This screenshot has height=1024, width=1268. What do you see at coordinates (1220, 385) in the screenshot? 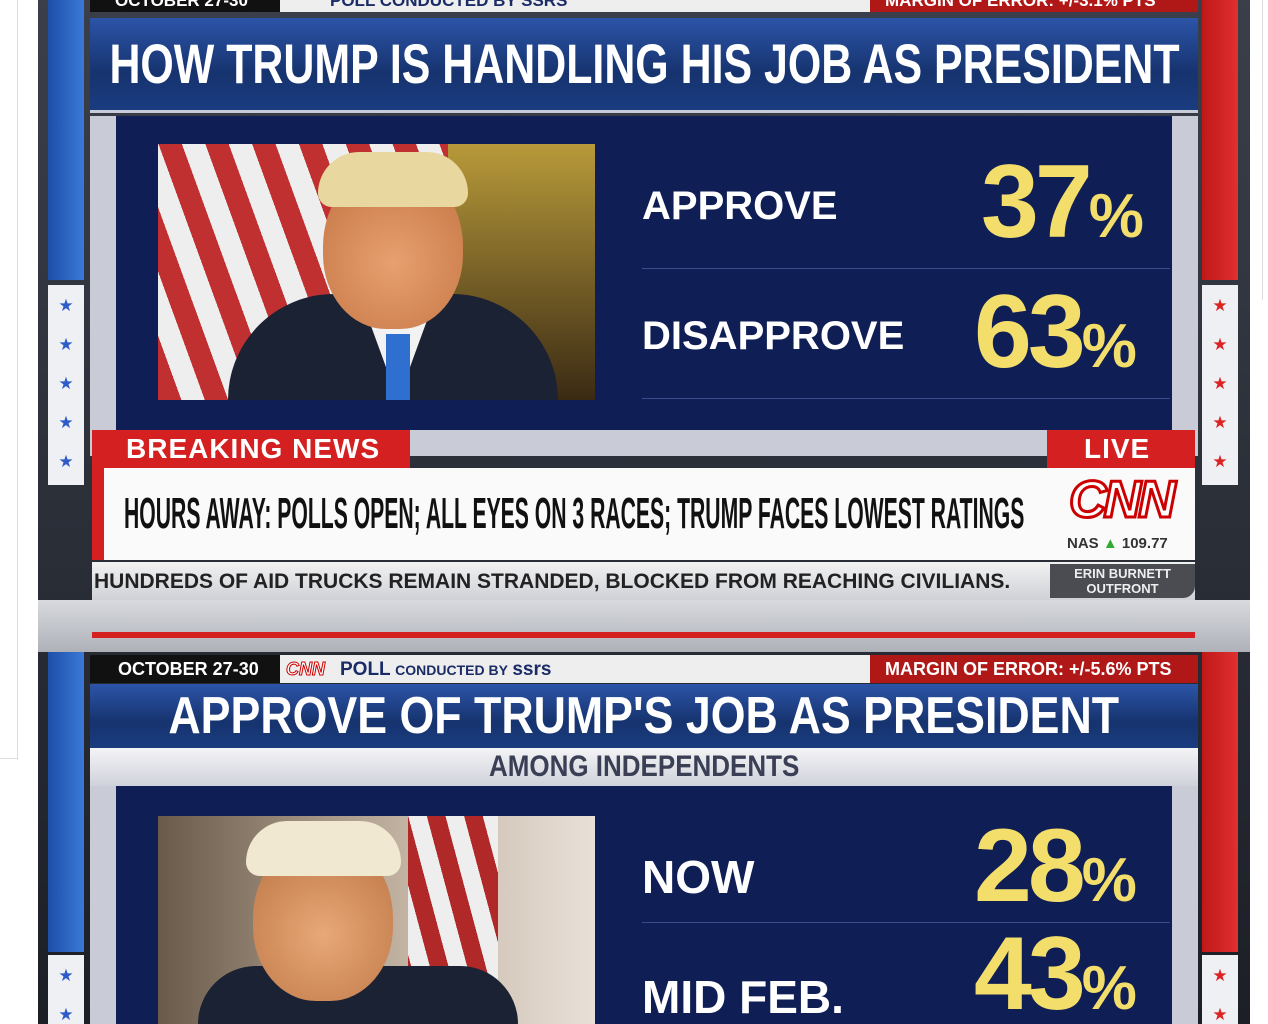
I see `right-stars: ★ ★ ★ ★ ★` at bounding box center [1220, 385].